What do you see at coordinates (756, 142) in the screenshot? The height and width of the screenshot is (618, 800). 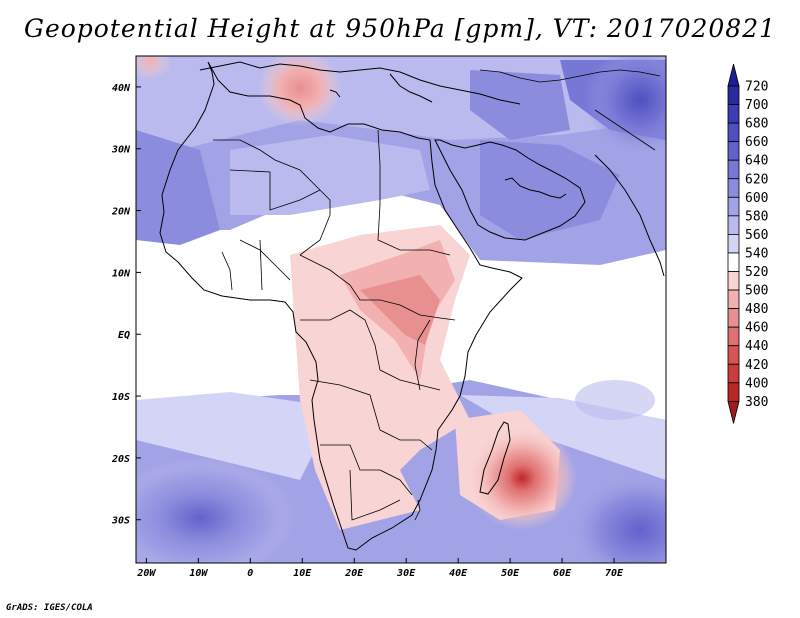 I see `colorbar-level-label: 660` at bounding box center [756, 142].